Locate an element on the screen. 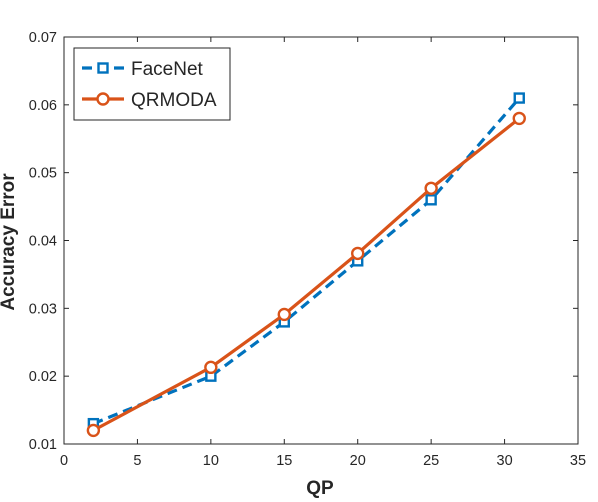  legend-label: QRMODA is located at coordinates (174, 100).